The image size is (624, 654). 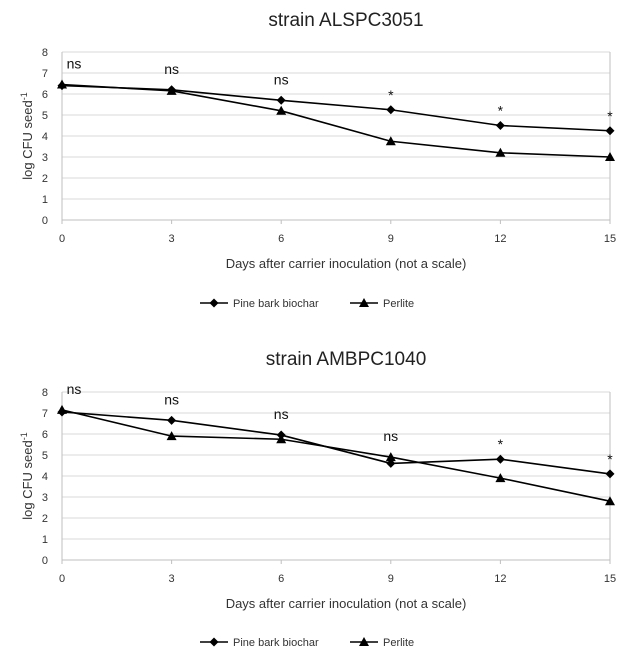 I want to click on chart-title: strain ALSPC3051, so click(x=345, y=20).